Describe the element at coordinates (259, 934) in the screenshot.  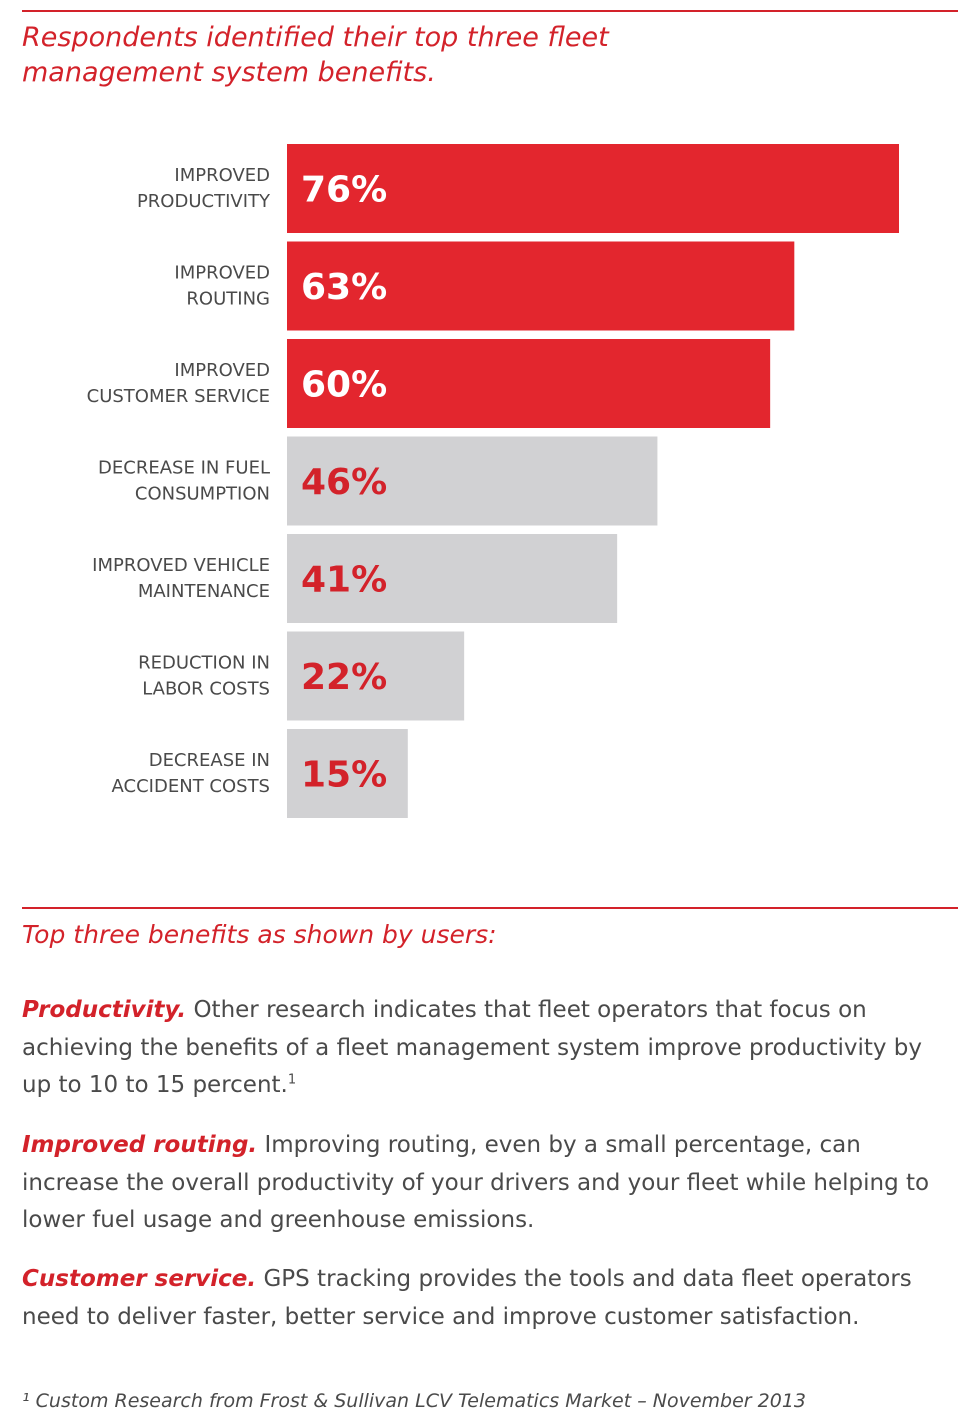
I see `section-title: Top three benefits as shown by users:` at that location.